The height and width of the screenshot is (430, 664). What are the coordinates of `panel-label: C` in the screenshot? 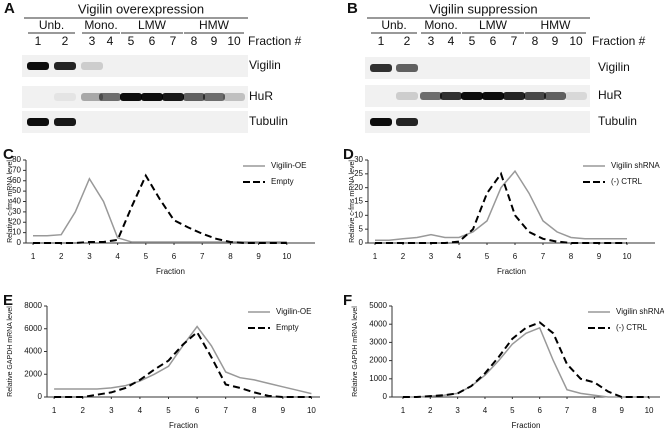 It's located at (8, 154).